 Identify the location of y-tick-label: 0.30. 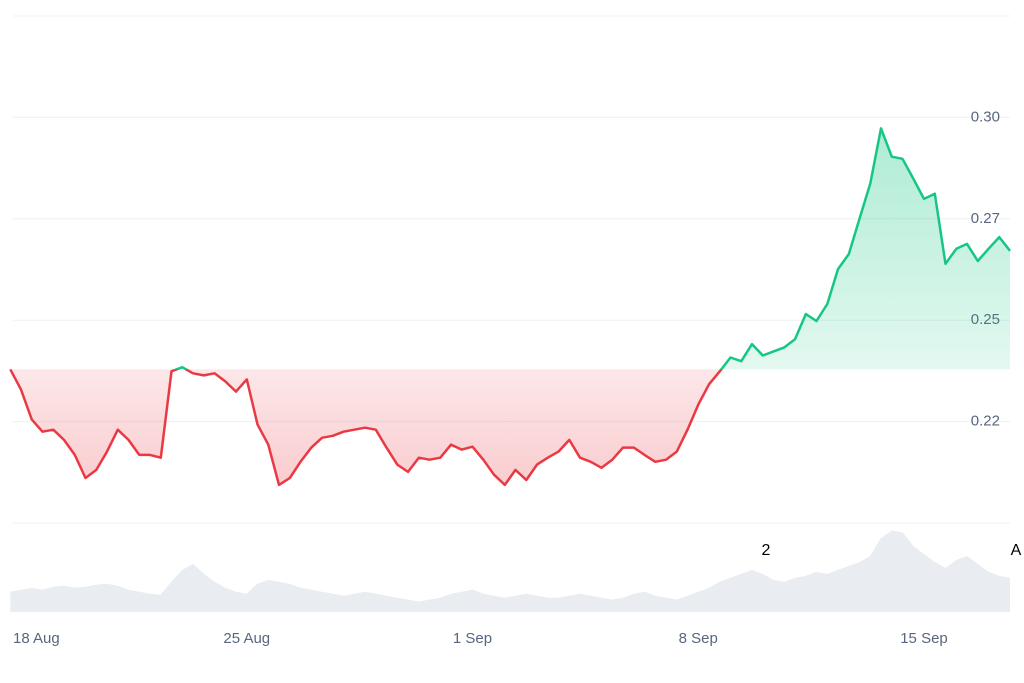
(985, 116).